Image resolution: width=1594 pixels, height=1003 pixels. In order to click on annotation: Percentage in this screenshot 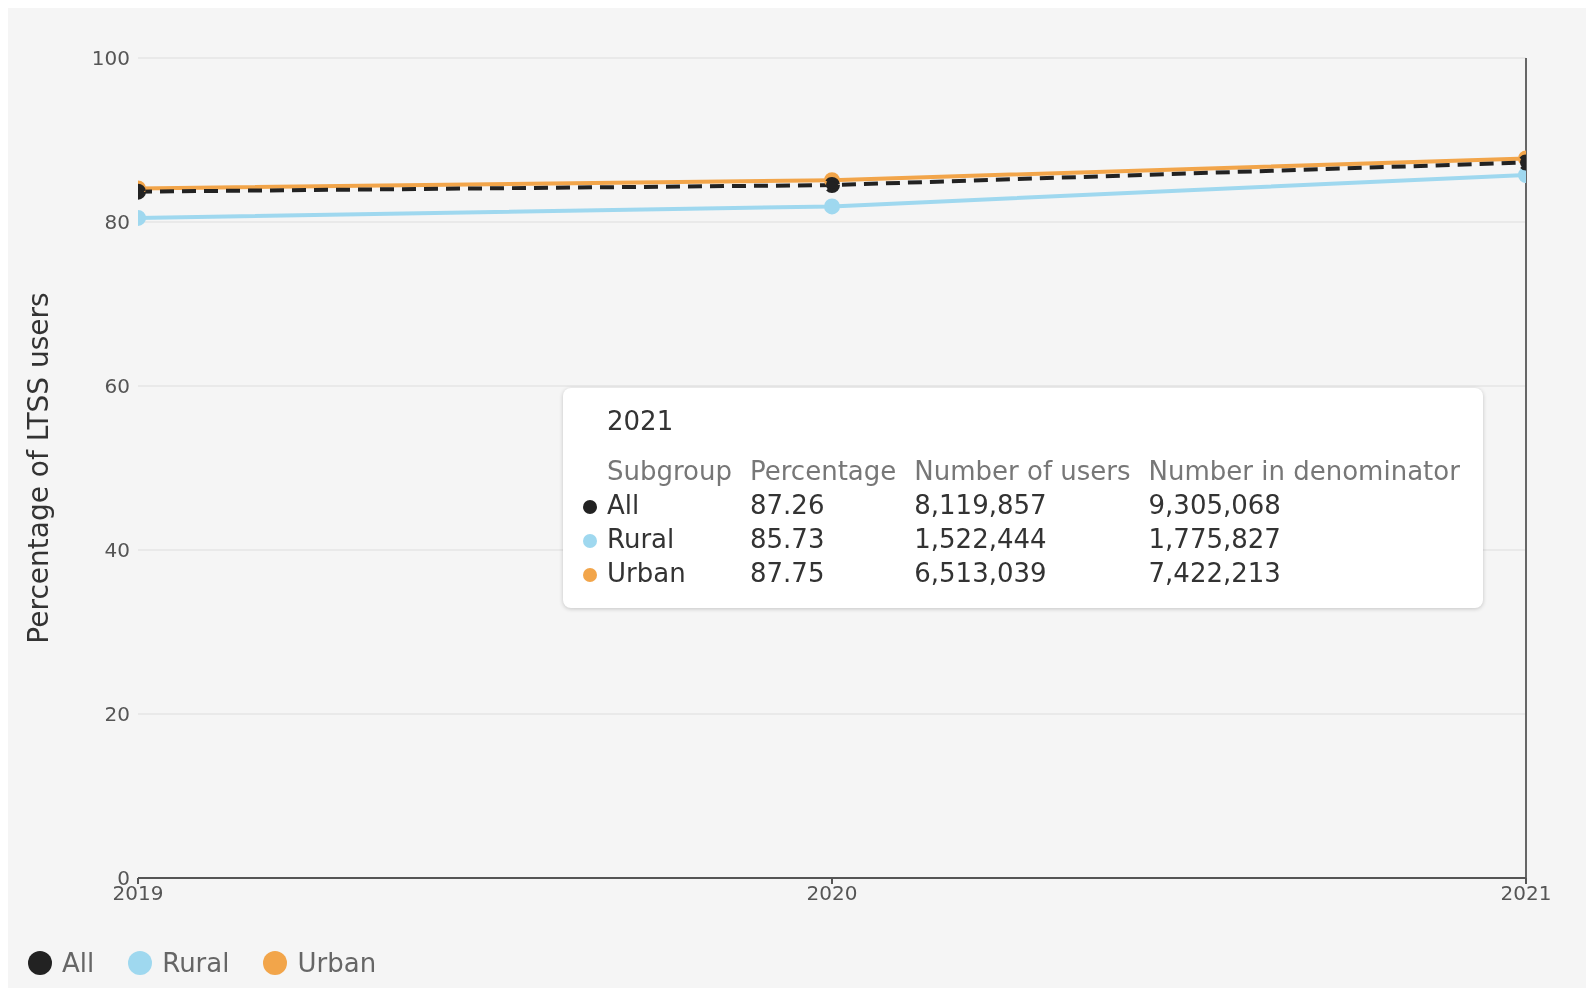, I will do `click(824, 471)`.